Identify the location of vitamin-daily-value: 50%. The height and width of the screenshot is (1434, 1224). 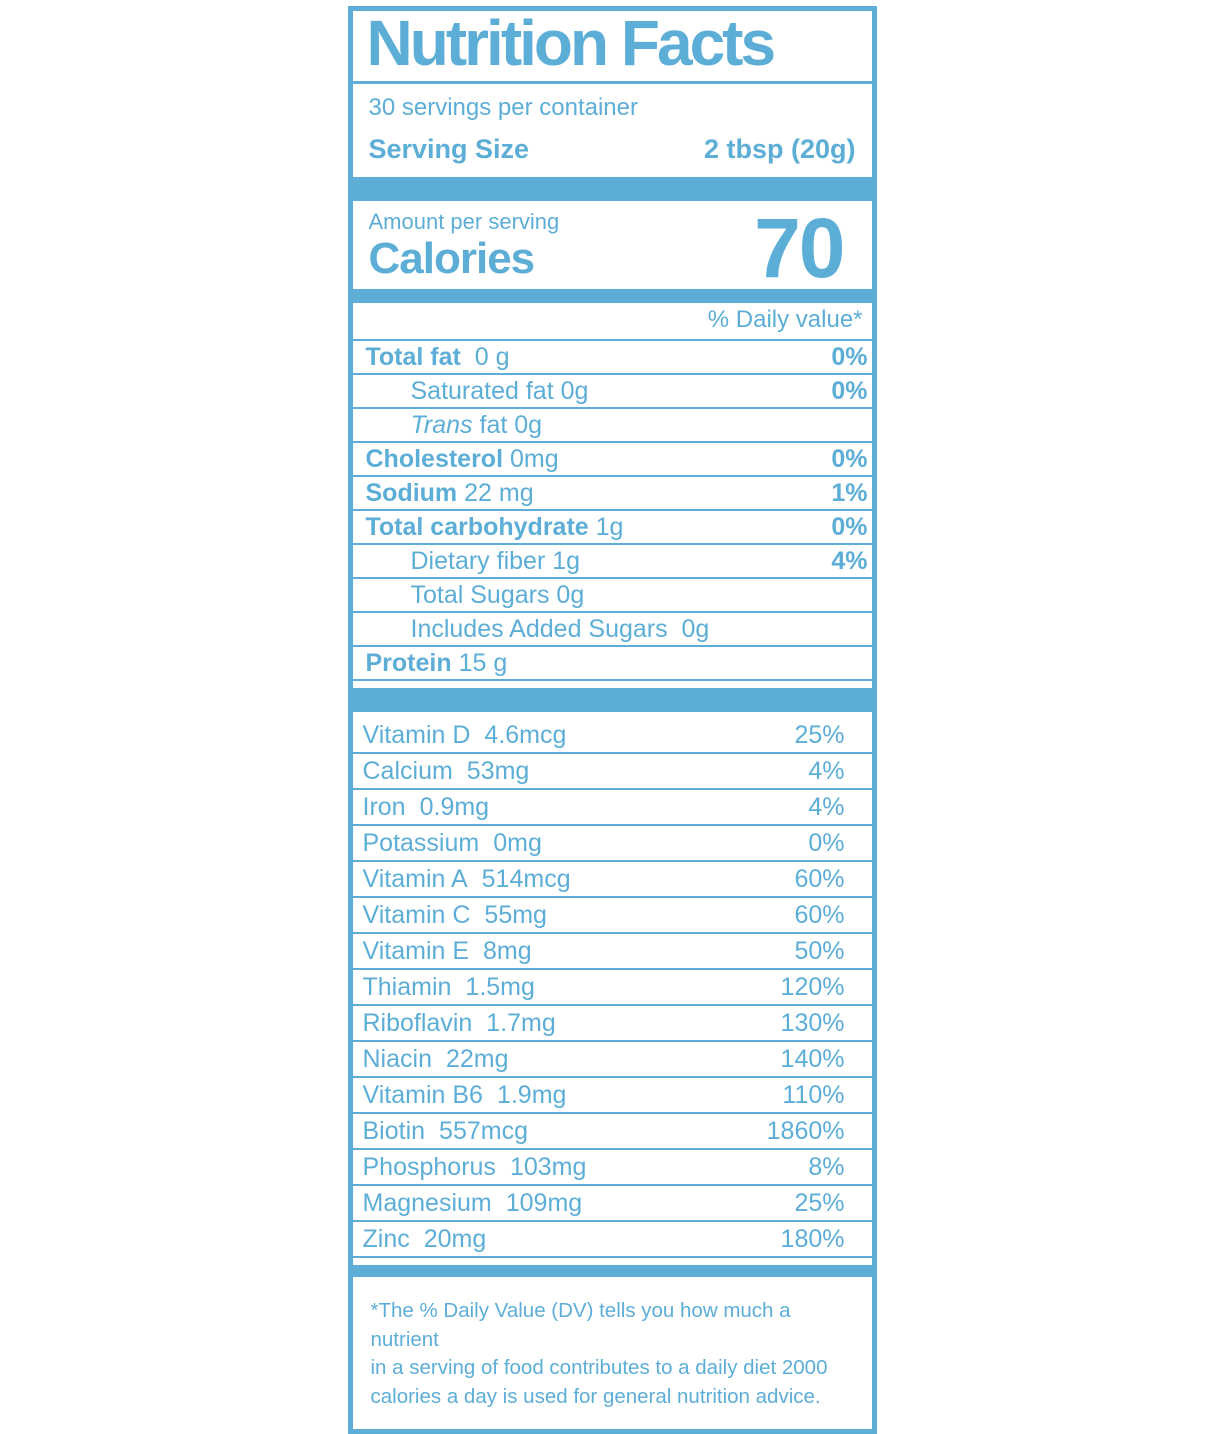
(819, 951).